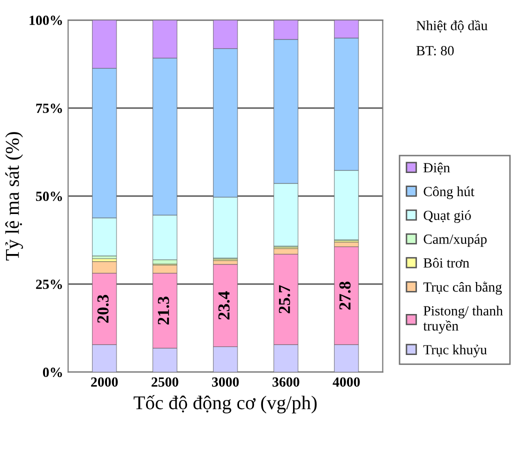 This screenshot has height=456, width=520. I want to click on legend-label: Công hút, so click(449, 193).